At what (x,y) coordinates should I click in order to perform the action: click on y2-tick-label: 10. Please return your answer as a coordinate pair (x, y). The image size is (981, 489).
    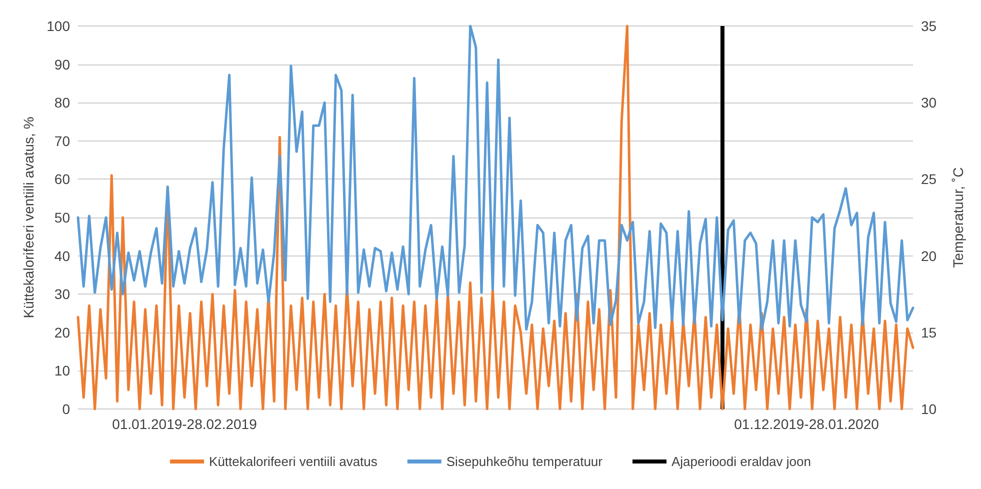
    Looking at the image, I should click on (929, 409).